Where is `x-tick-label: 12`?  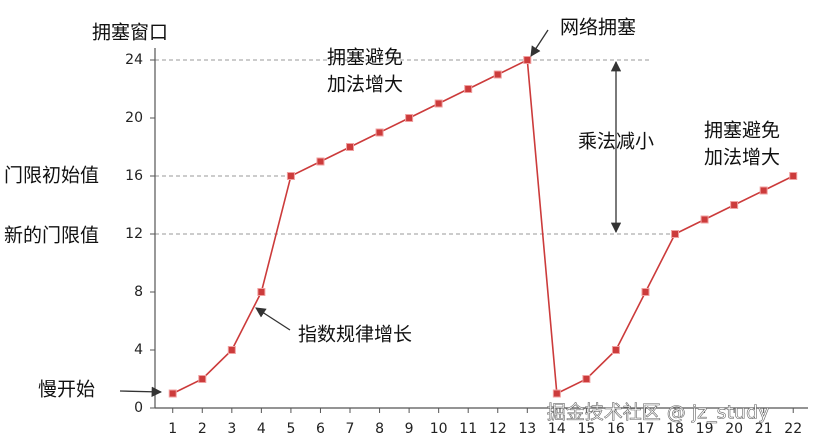 x-tick-label: 12 is located at coordinates (498, 429).